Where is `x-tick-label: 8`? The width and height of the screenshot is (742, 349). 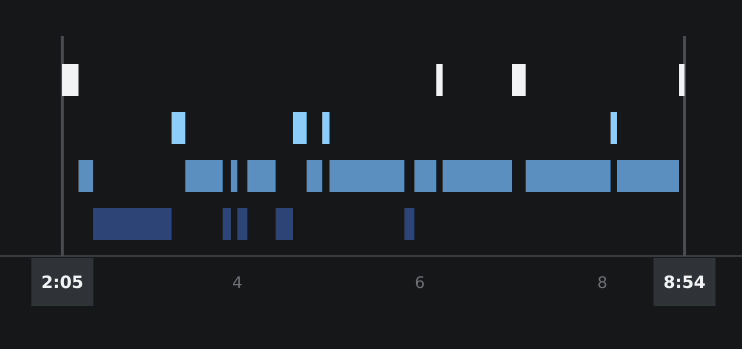 x-tick-label: 8 is located at coordinates (602, 282).